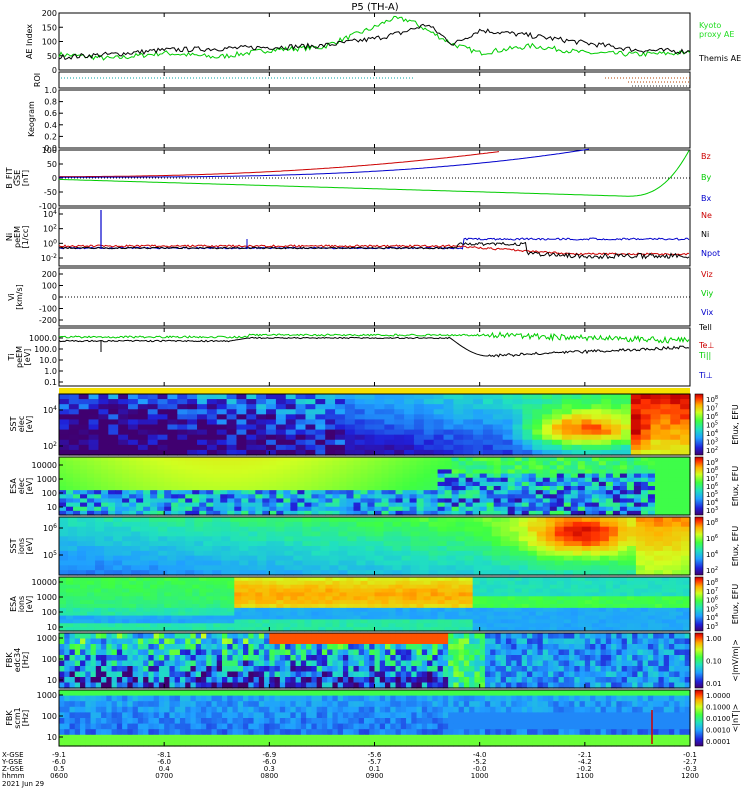 The height and width of the screenshot is (800, 750). What do you see at coordinates (704, 355) in the screenshot?
I see `ti-legend: Ti||` at bounding box center [704, 355].